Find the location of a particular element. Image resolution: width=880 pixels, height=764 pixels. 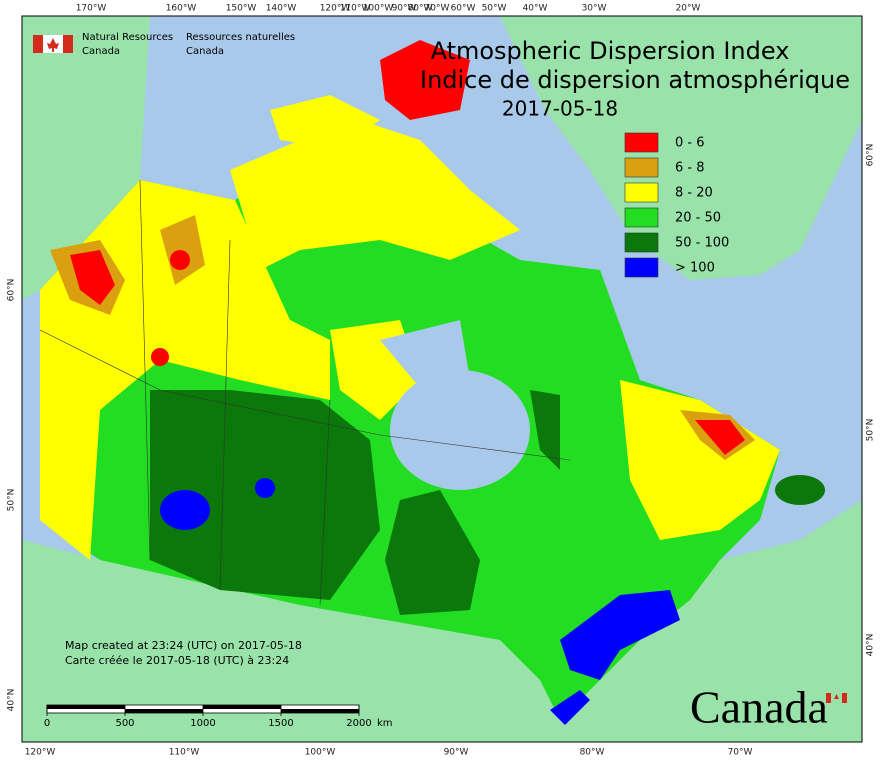

legend-label: 8 - 20 is located at coordinates (694, 193).